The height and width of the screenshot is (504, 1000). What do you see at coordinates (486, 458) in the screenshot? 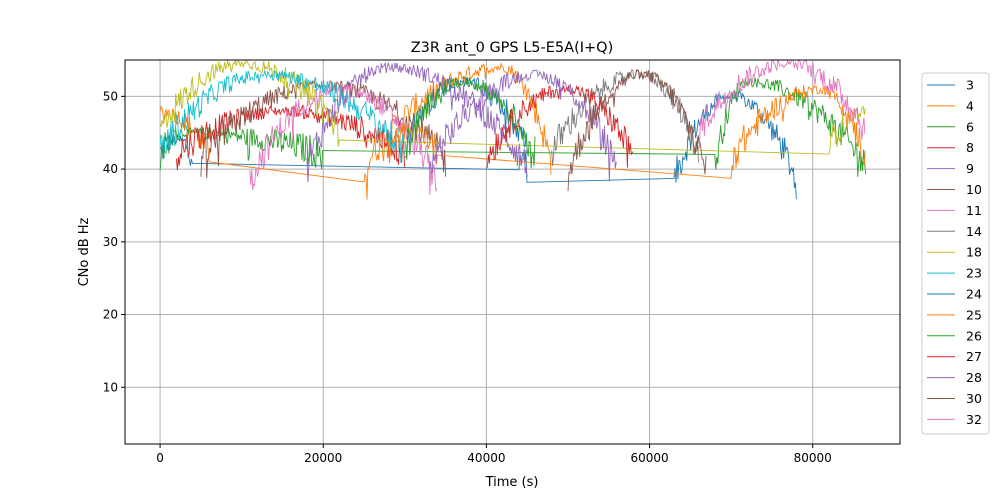
I see `x-tick-label: 40000` at bounding box center [486, 458].